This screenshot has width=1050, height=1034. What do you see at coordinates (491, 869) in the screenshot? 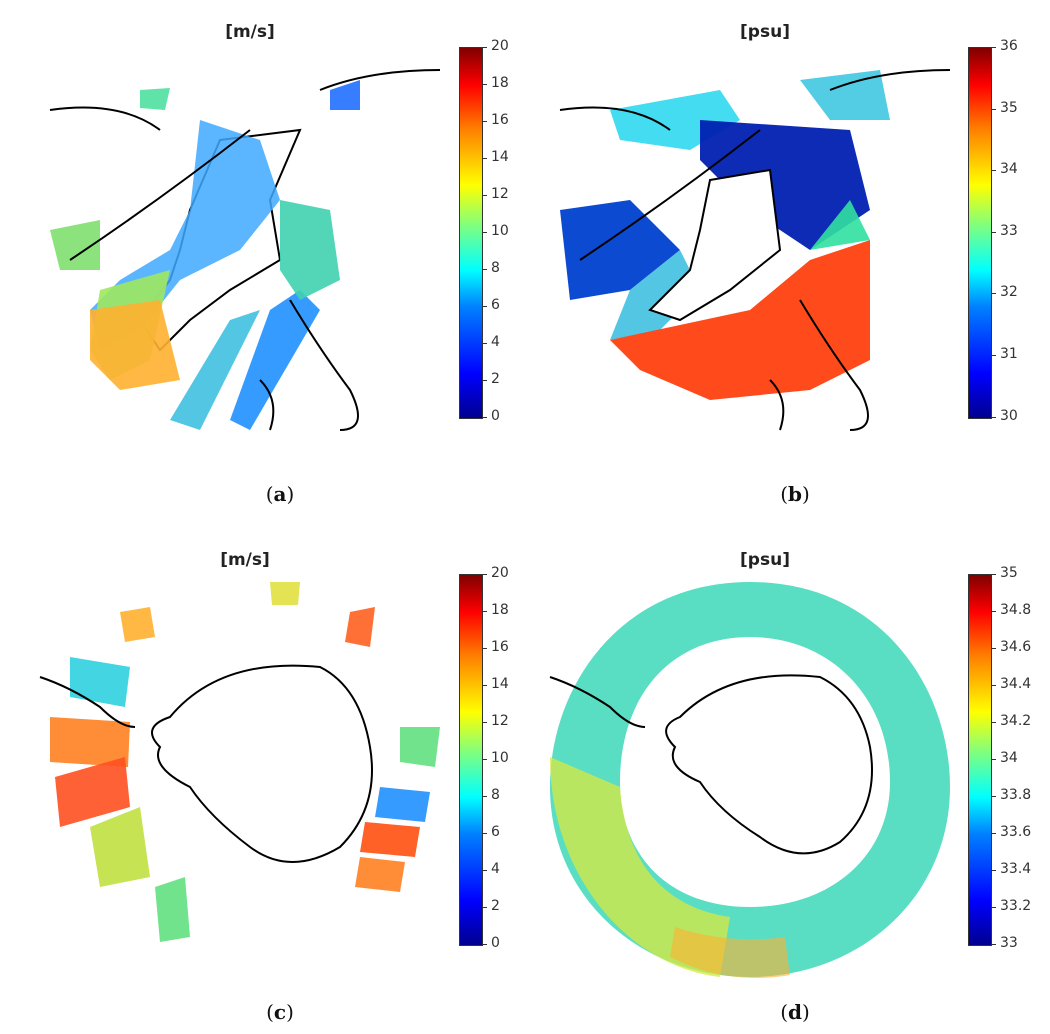
I see `tick-c-8: 4` at bounding box center [491, 869].